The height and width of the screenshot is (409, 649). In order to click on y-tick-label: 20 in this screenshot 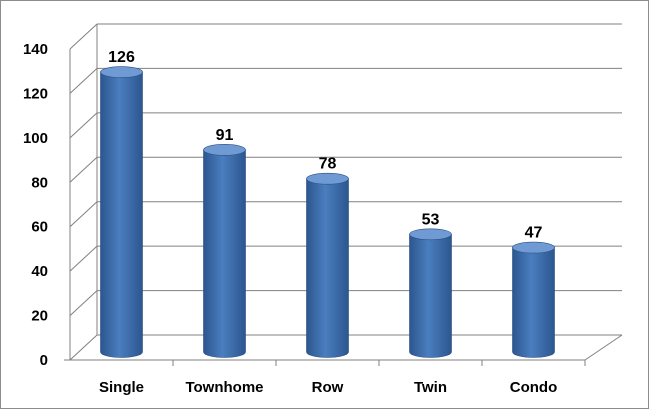, I will do `click(39, 316)`.